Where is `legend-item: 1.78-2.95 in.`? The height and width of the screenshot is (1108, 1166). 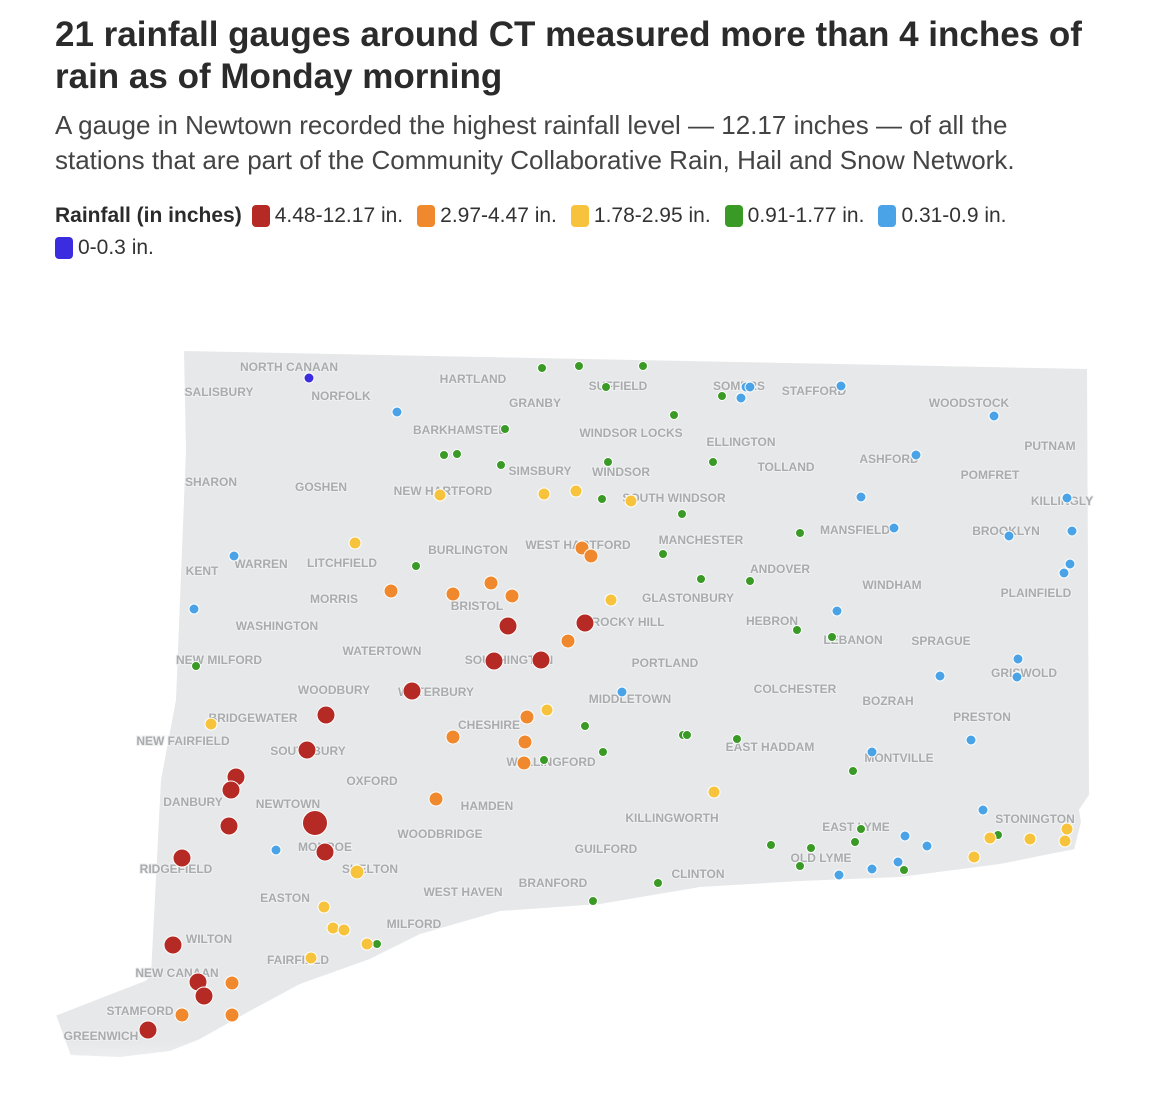
legend-item: 1.78-2.95 in. is located at coordinates (640, 216).